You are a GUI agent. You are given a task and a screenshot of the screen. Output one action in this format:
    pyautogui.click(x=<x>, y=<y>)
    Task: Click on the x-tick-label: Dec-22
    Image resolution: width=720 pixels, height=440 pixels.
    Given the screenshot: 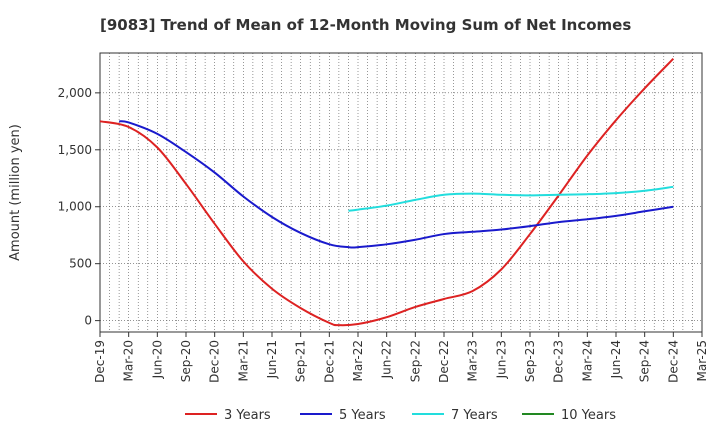 What is the action you would take?
    pyautogui.click(x=444, y=361)
    